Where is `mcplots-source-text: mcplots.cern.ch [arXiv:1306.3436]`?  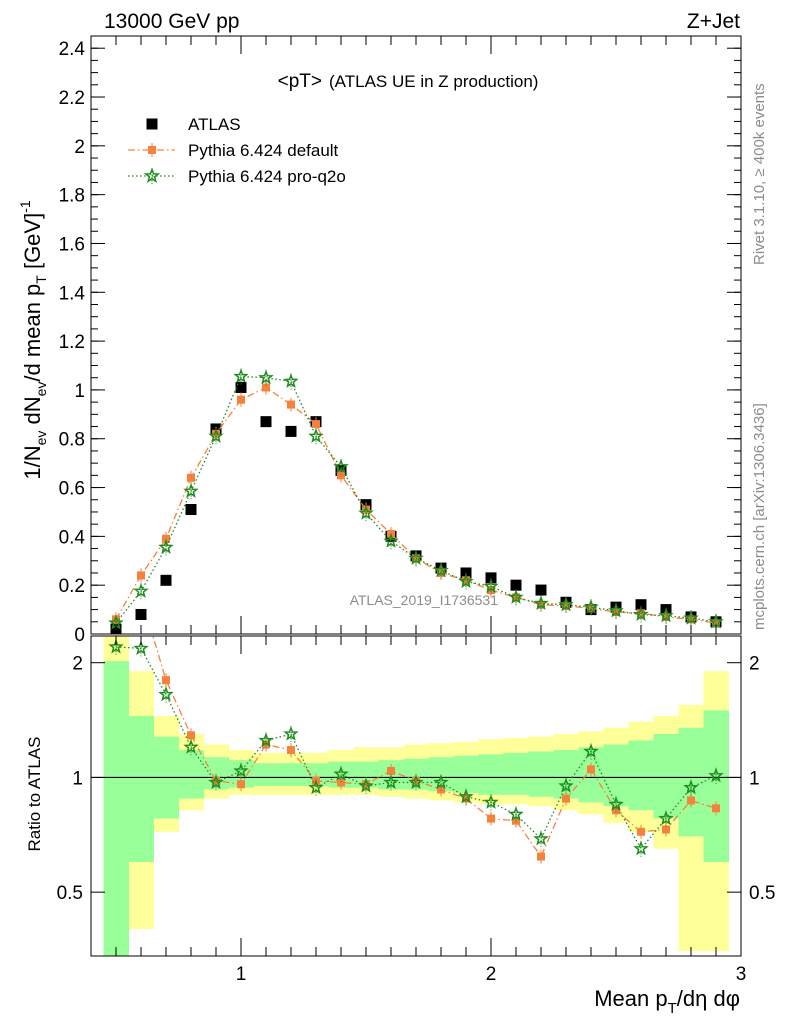 mcplots-source-text: mcplots.cern.ch [arXiv:1306.3436] is located at coordinates (759, 516).